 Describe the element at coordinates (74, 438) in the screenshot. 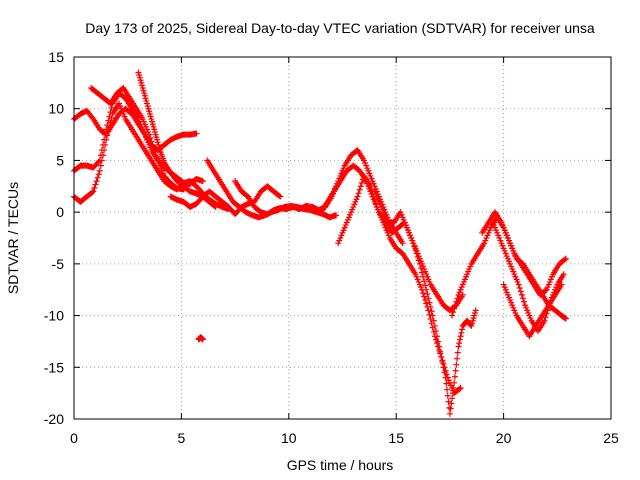

I see `x-tick-label: 0` at that location.